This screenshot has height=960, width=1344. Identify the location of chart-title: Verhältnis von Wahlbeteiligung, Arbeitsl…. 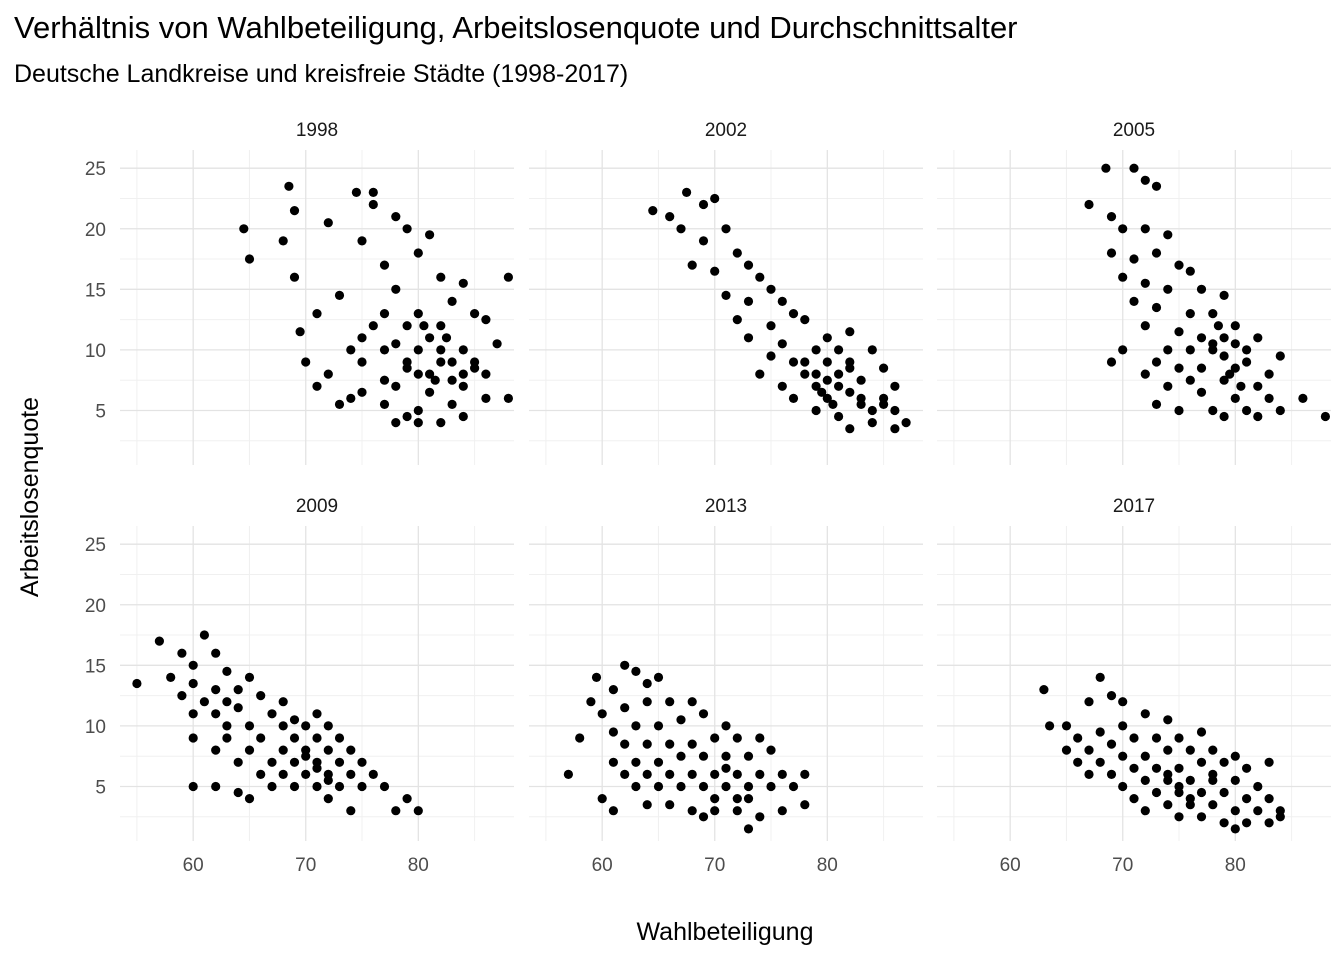
(516, 27).